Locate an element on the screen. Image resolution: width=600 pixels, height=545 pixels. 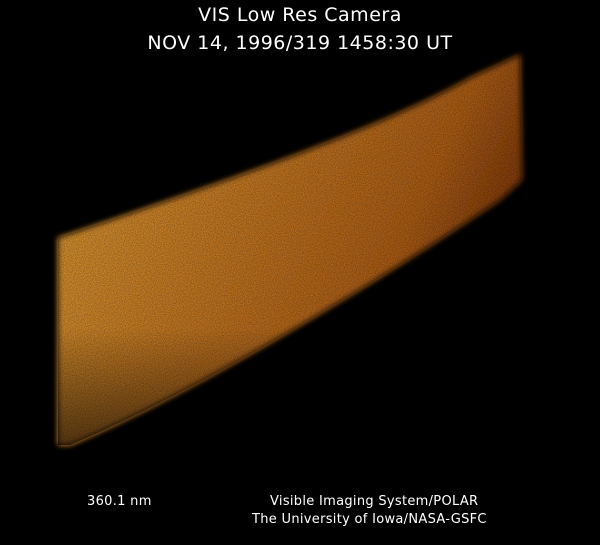
credit-line-1: Visible Imaging System/POLAR is located at coordinates (374, 501).